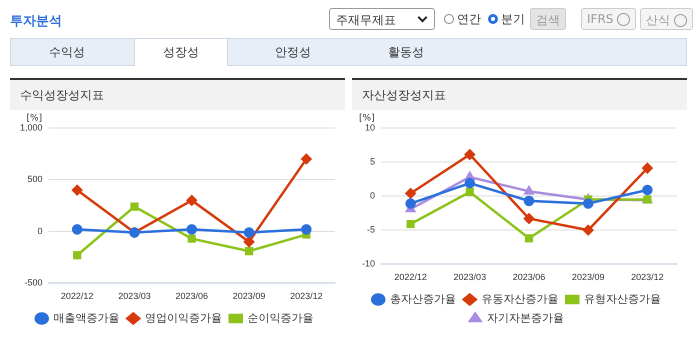  I want to click on chart-title: 수익성장성지표, so click(177, 95).